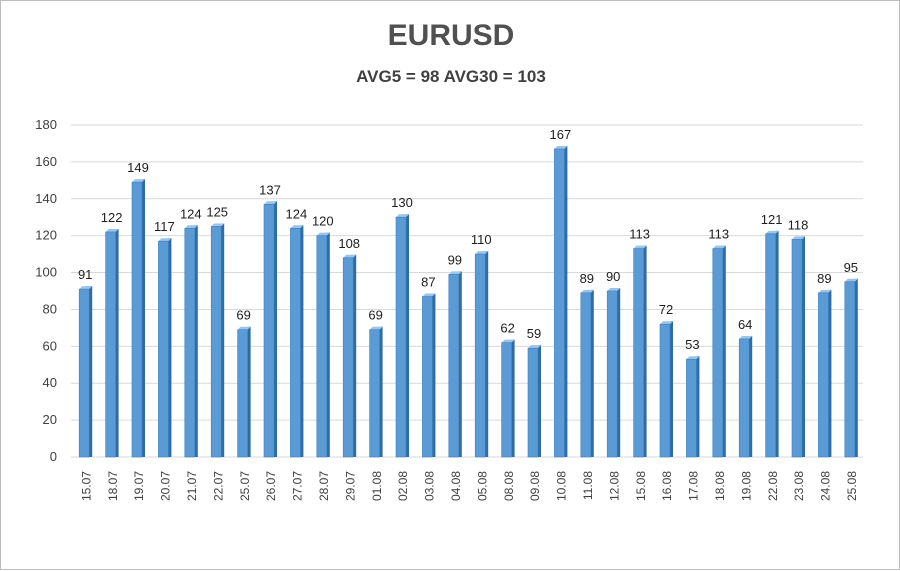 Image resolution: width=900 pixels, height=571 pixels. Describe the element at coordinates (535, 486) in the screenshot. I see `x-tick-label: 09.08` at that location.